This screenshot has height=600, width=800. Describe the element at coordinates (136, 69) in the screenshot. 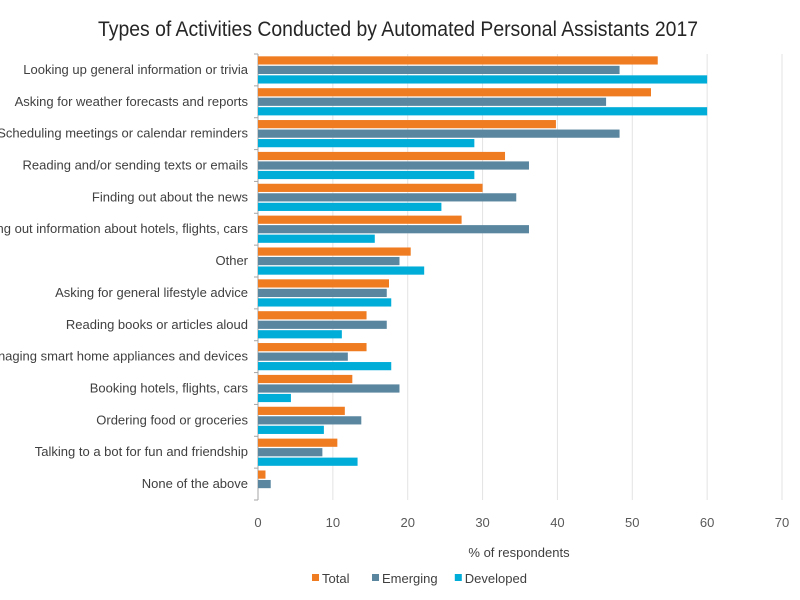

I see `category-label: Looking up general information or trivia` at that location.